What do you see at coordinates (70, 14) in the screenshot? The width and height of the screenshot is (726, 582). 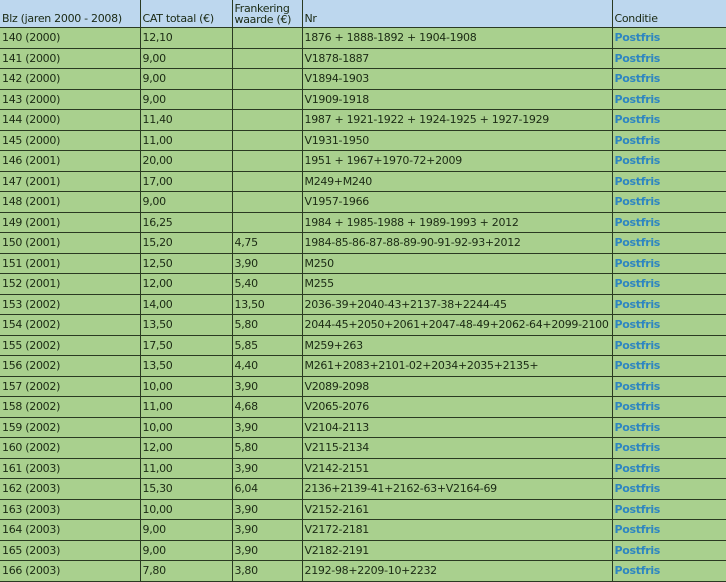 I see `header-blz: Blz (jaren 2000 - 2008)` at bounding box center [70, 14].